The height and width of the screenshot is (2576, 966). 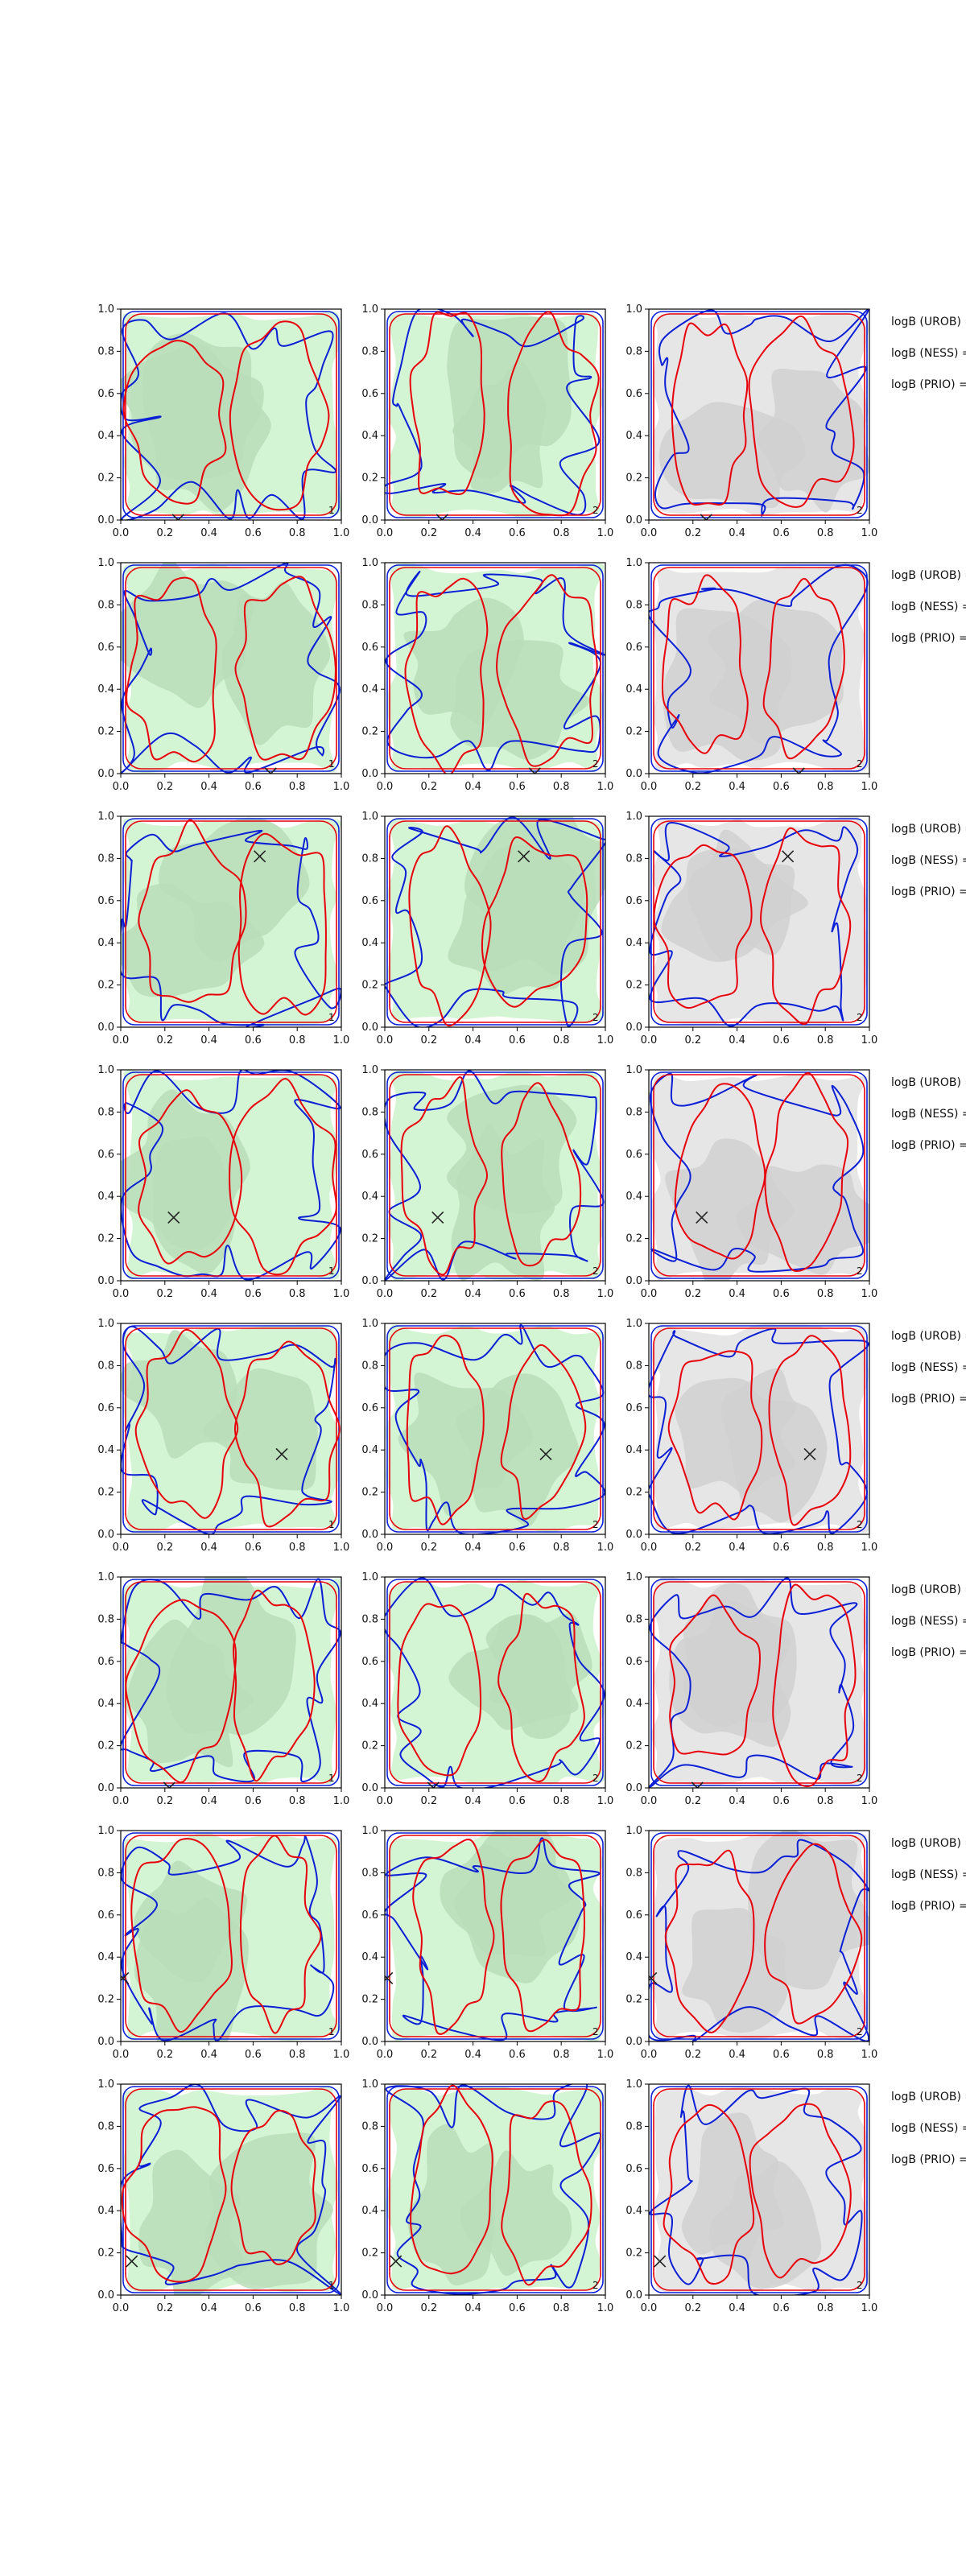 I want to click on side-label: logB (NESS) =, so click(x=928, y=860).